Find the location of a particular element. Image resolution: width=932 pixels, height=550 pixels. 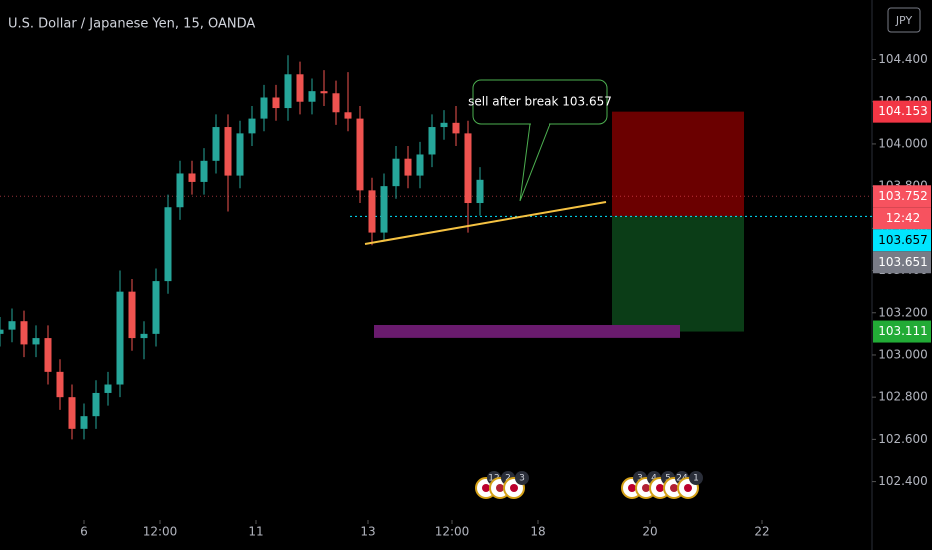

price-tag-label: 103.651 is located at coordinates (903, 262).